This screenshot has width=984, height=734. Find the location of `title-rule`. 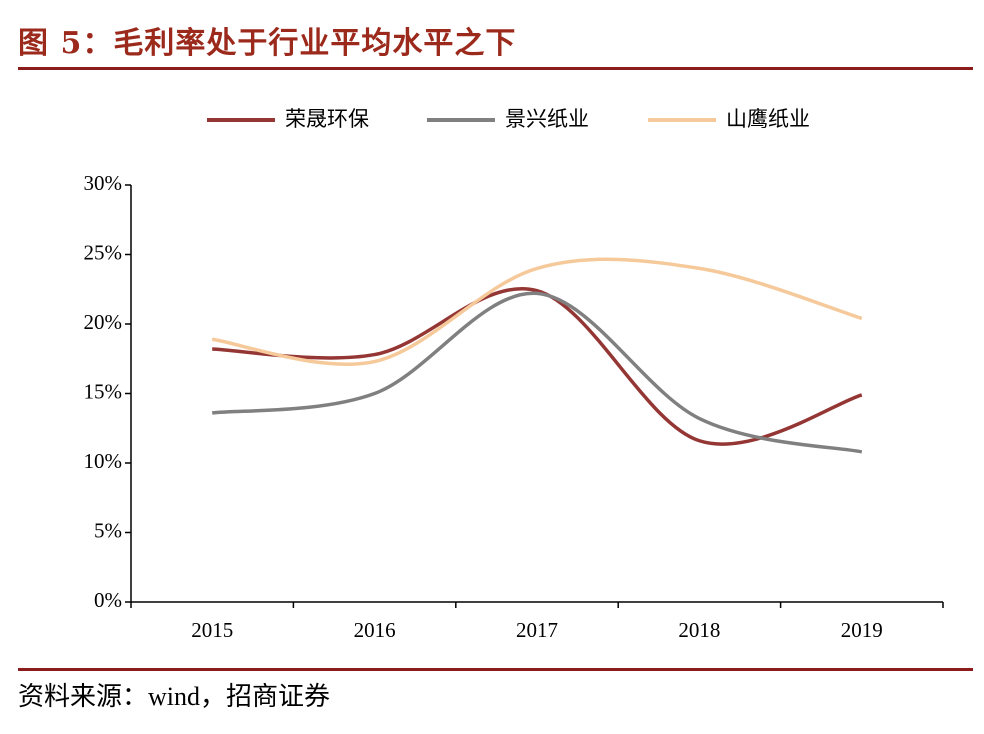

title-rule is located at coordinates (495, 68).